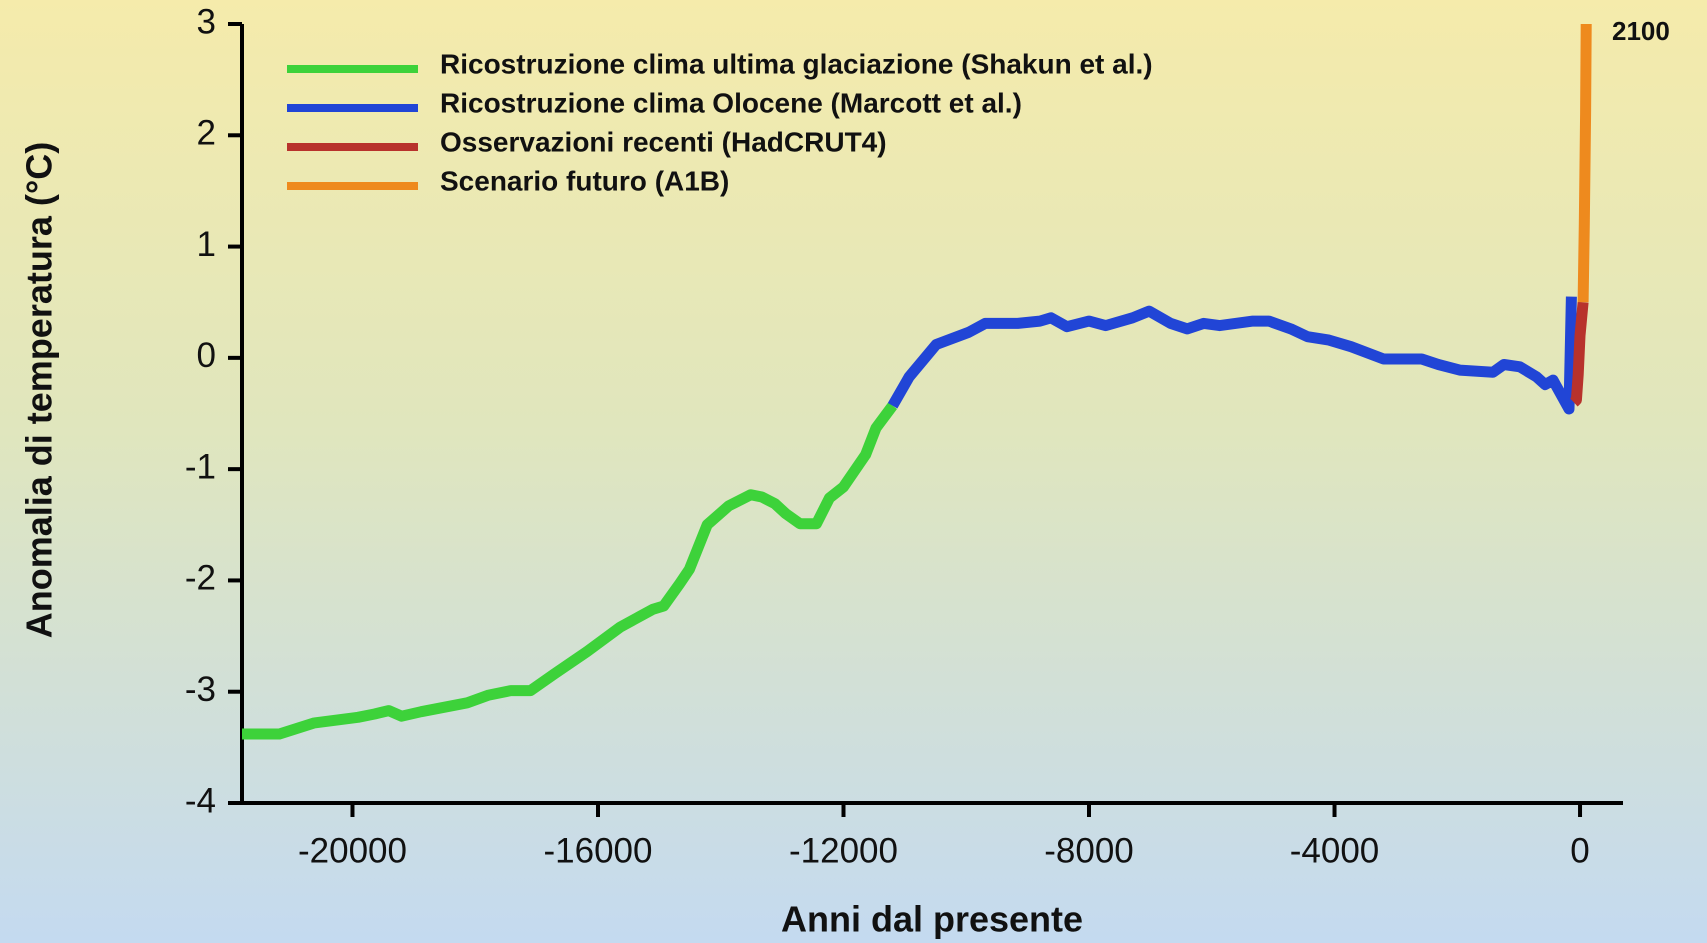  What do you see at coordinates (200, 466) in the screenshot?
I see `y-tick-label: -1` at bounding box center [200, 466].